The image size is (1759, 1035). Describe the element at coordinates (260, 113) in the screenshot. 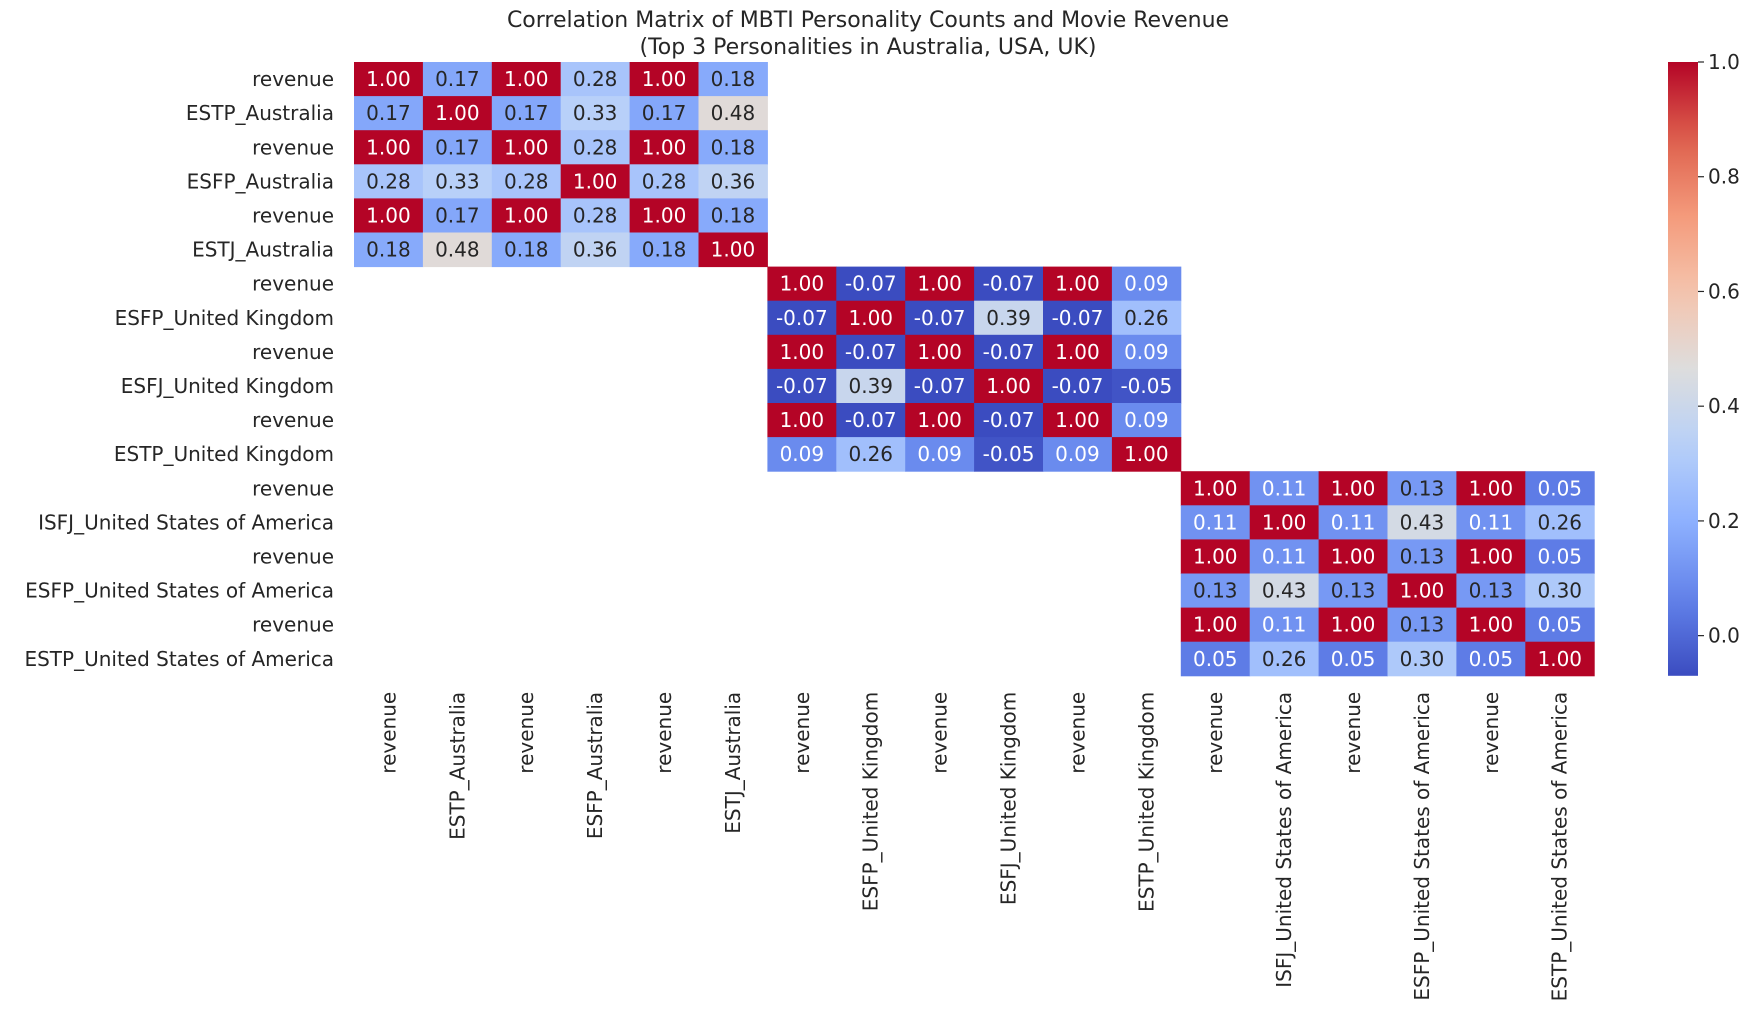

I see `y-tick-label: ESTP_Australia` at that location.